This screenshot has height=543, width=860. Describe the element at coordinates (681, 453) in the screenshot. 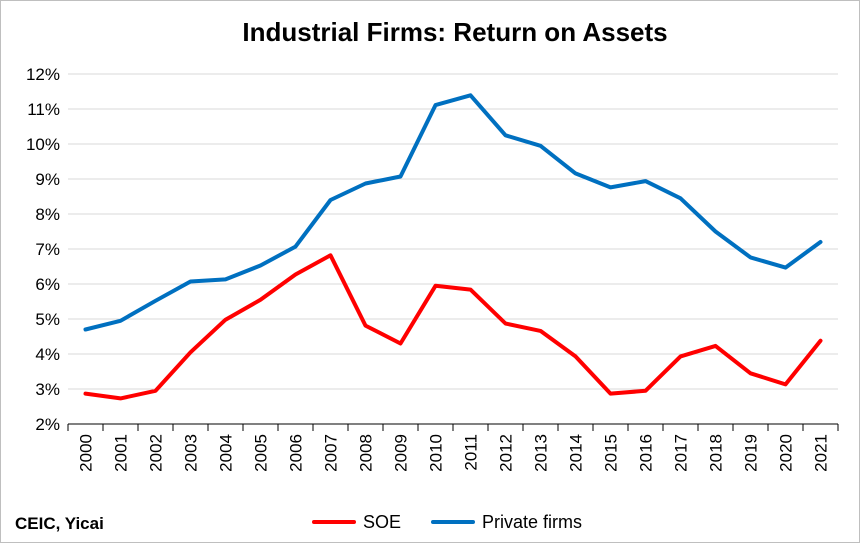

I see `x-tick-label: 2017` at that location.